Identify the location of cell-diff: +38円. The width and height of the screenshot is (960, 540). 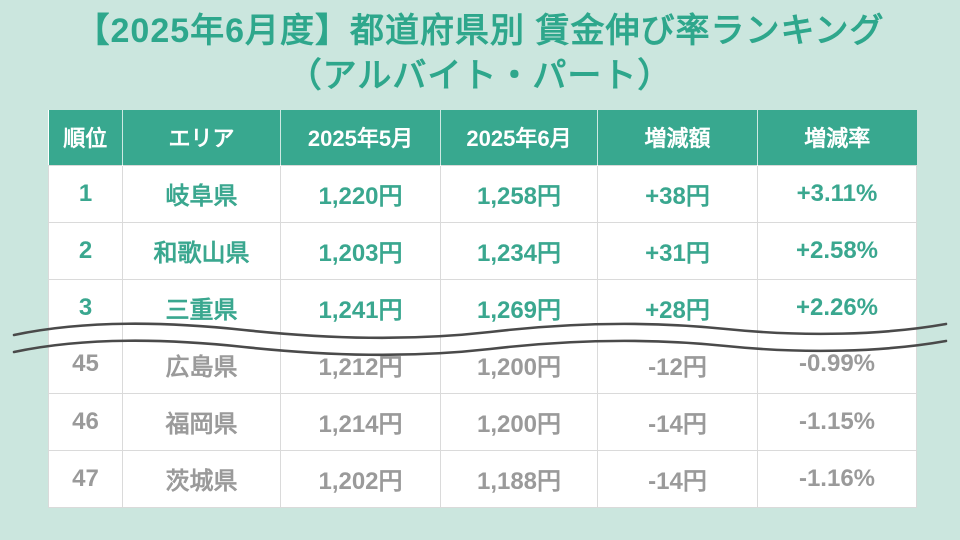
(677, 193).